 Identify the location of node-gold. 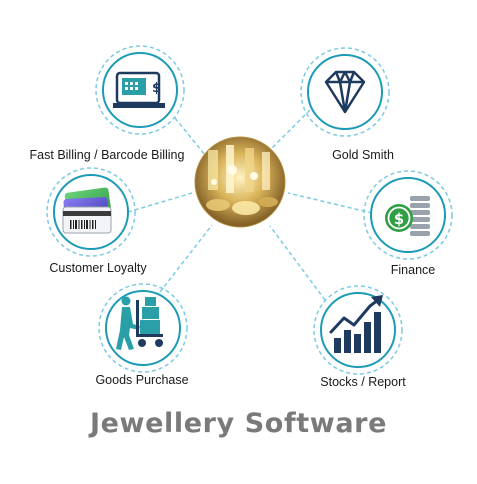
(345, 92).